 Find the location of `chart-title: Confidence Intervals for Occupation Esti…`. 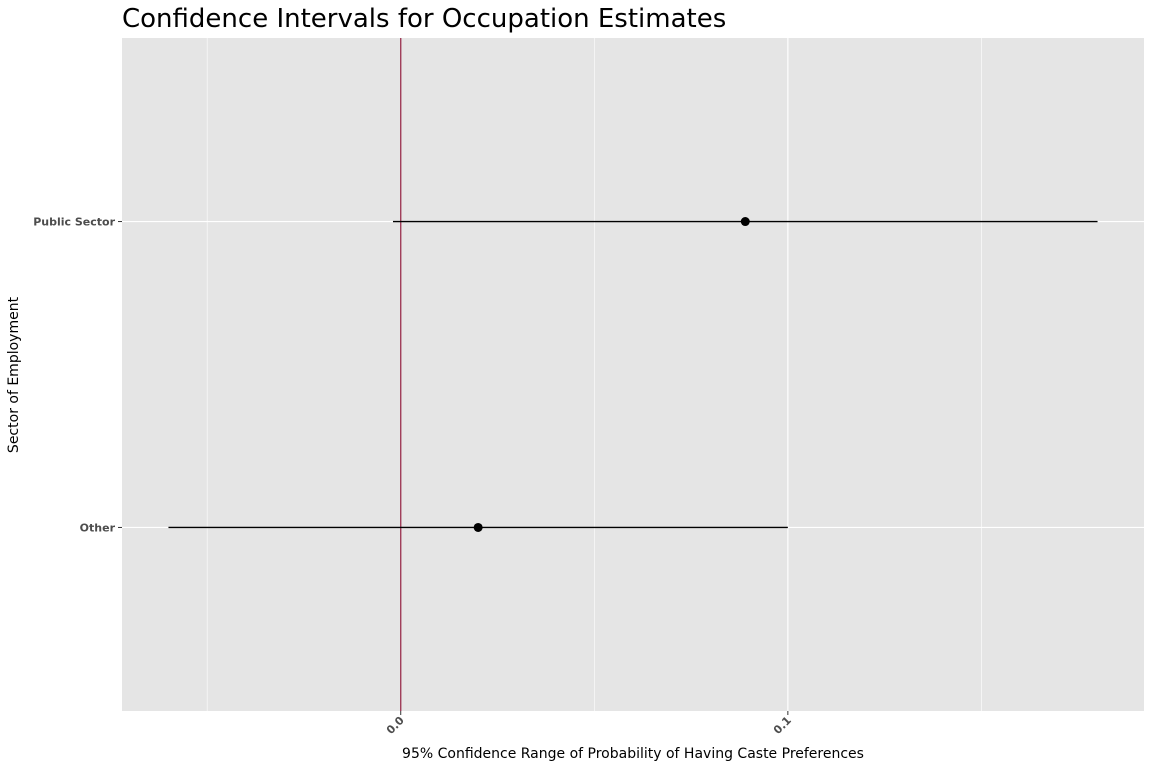

chart-title: Confidence Intervals for Occupation Esti… is located at coordinates (424, 19).